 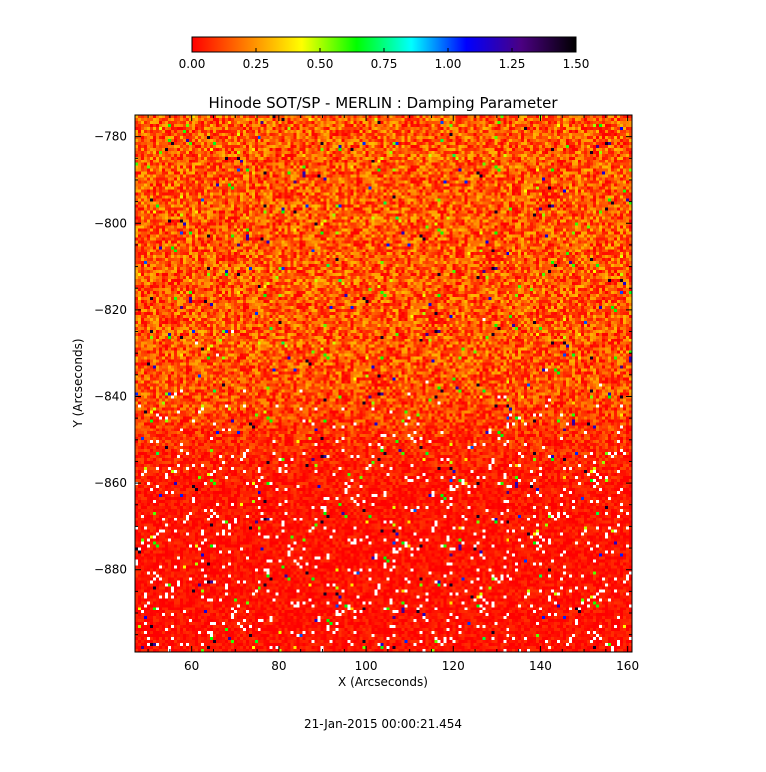 What do you see at coordinates (384, 44) in the screenshot?
I see `colorbar-fill` at bounding box center [384, 44].